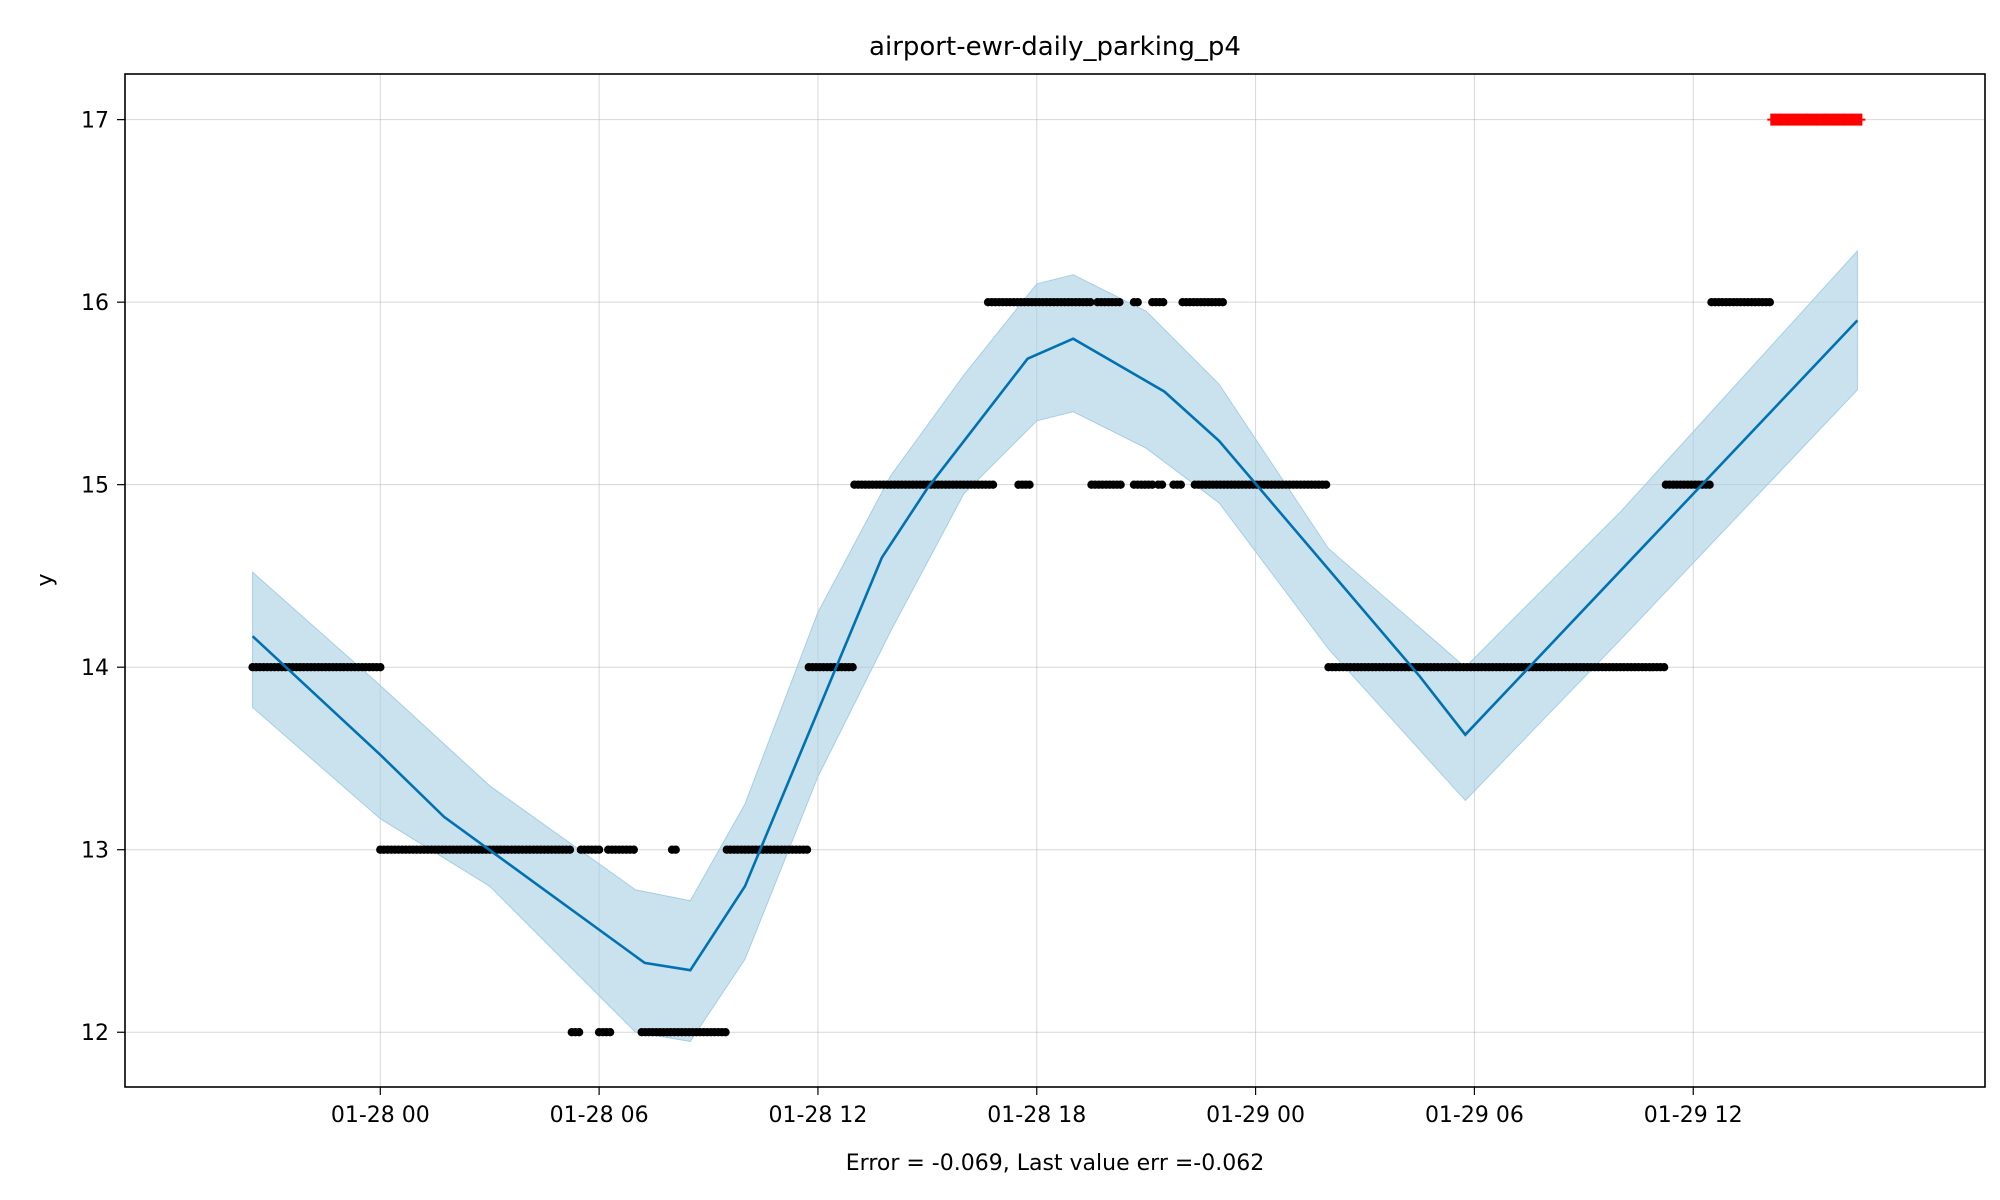 This screenshot has width=2000, height=1200. I want to click on chart-title: airport-ewr-daily_parking_p4, so click(1055, 47).